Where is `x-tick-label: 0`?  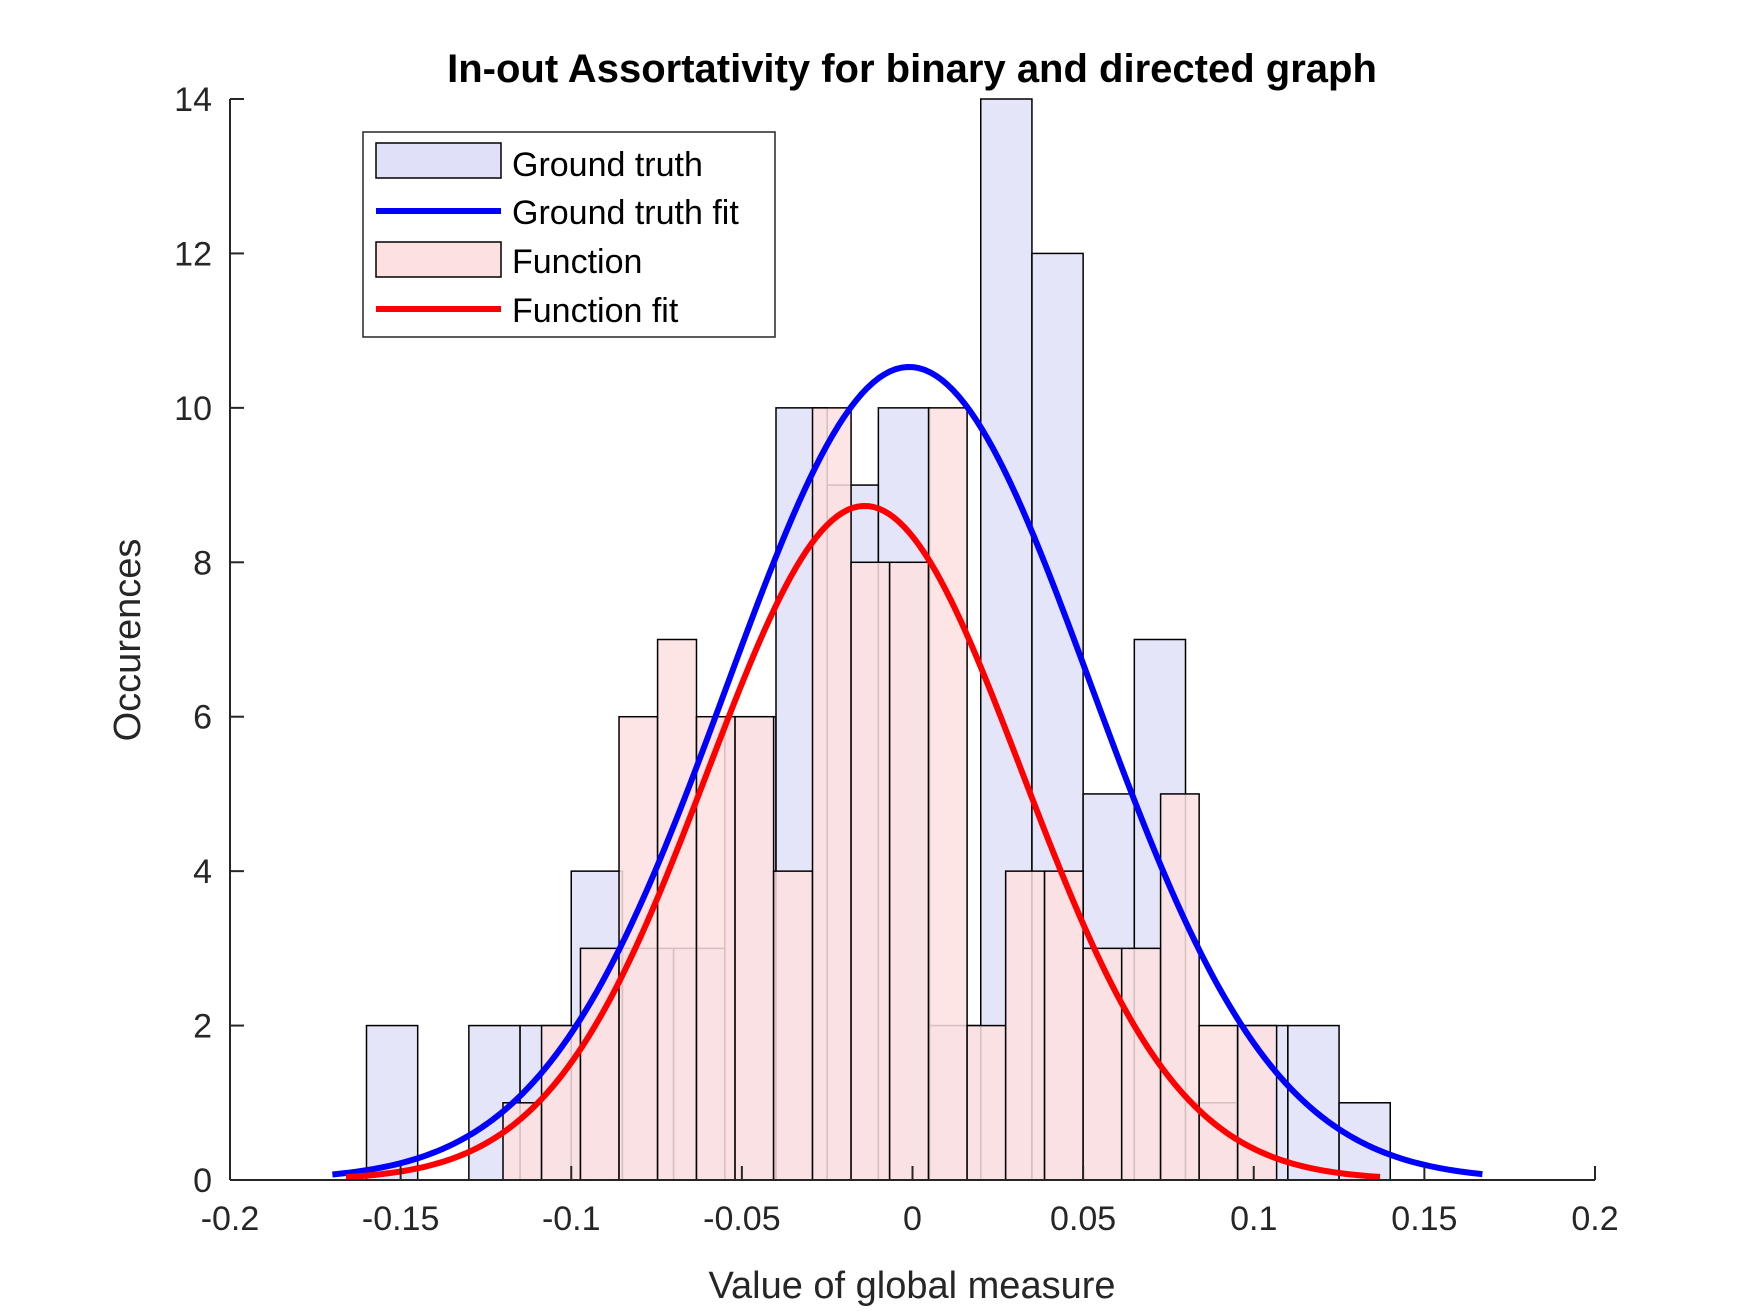 x-tick-label: 0 is located at coordinates (912, 1219).